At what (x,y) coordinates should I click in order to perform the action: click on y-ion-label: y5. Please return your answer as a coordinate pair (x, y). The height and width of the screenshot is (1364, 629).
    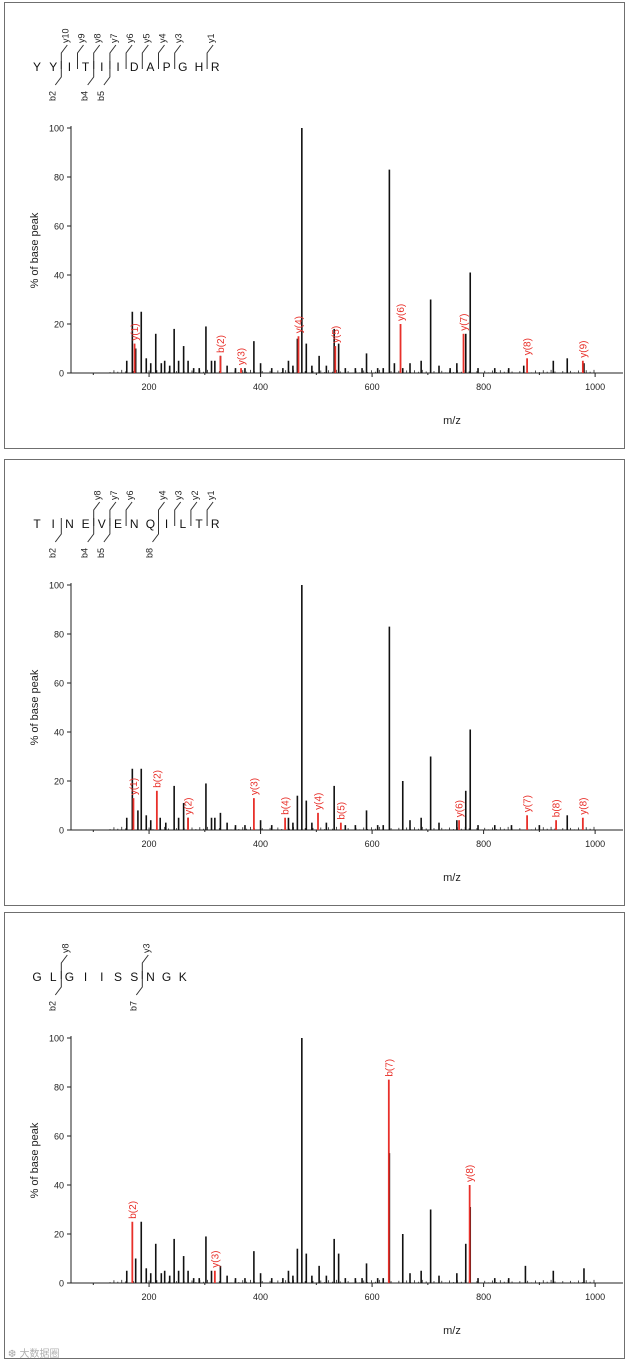
    Looking at the image, I should click on (146, 38).